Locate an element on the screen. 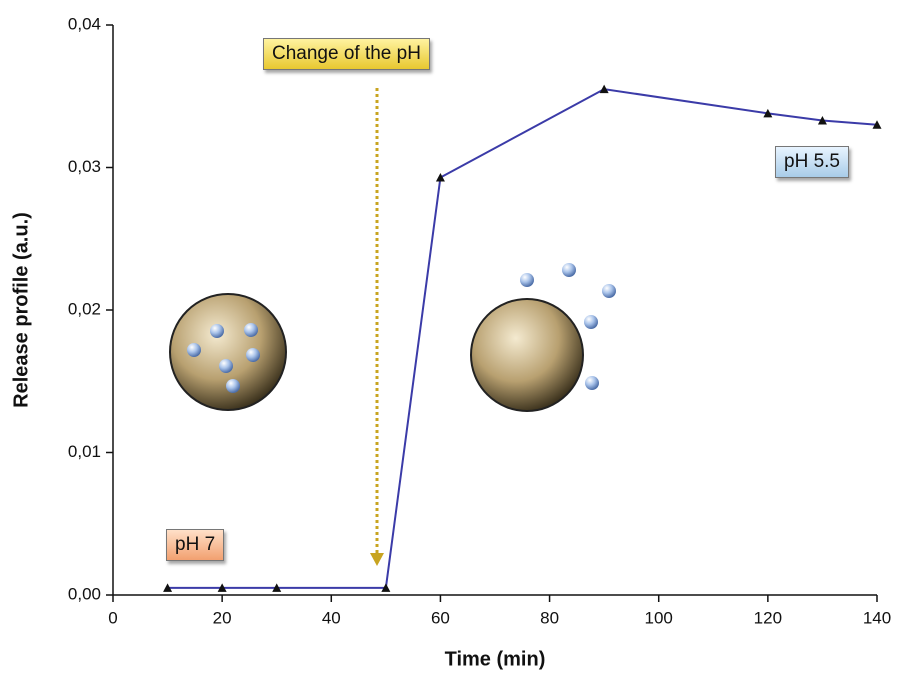 This screenshot has width=898, height=674. y-tick-label: 0,00 is located at coordinates (84, 593).